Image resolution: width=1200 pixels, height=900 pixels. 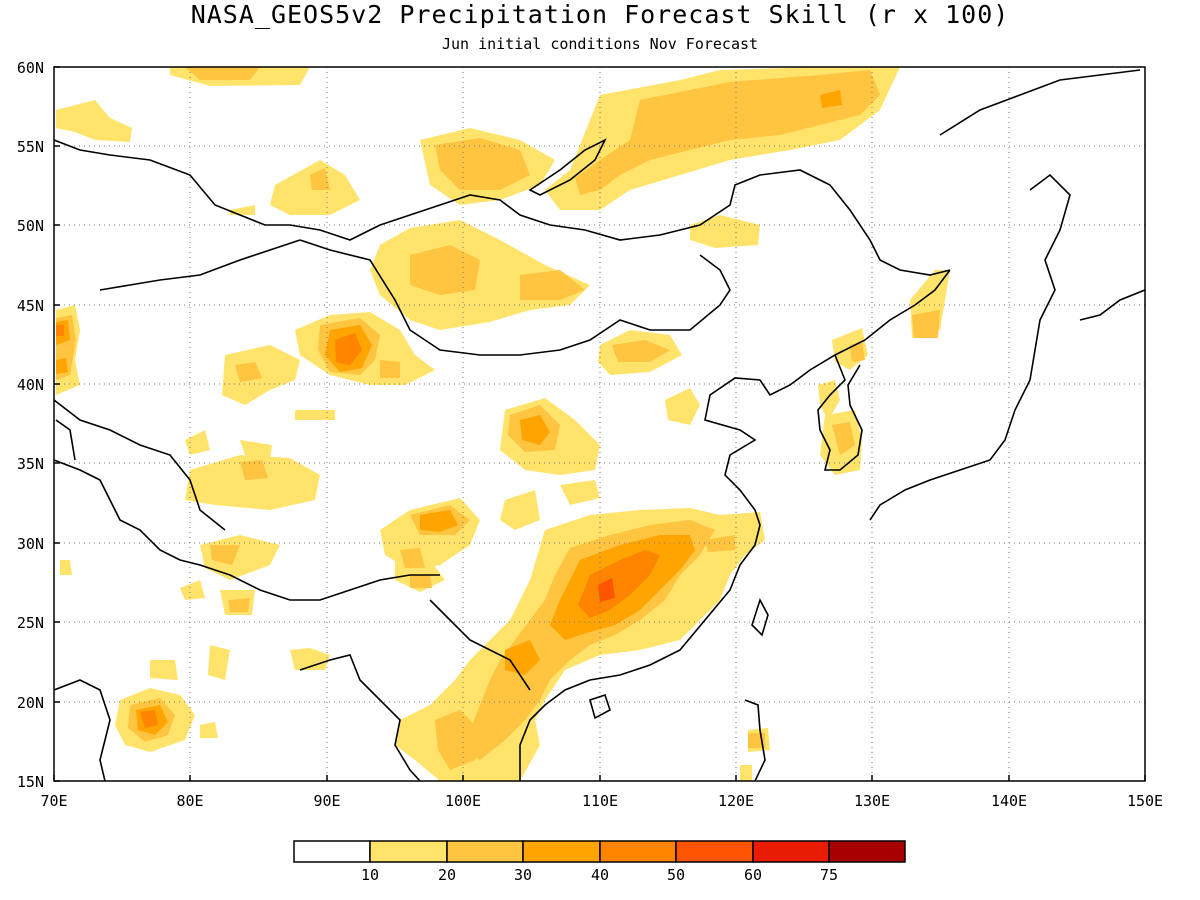 I want to click on lon-label-140e: 140E, so click(x=1009, y=801).